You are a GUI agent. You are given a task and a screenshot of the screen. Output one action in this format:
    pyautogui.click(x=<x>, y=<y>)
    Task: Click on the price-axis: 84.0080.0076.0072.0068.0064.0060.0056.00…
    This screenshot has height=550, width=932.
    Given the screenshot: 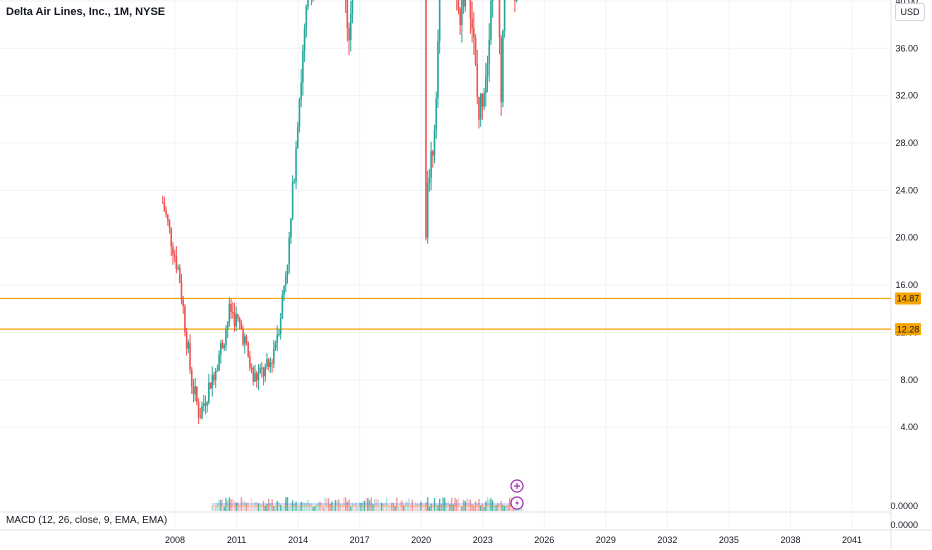 What is the action you would take?
    pyautogui.click(x=904, y=265)
    